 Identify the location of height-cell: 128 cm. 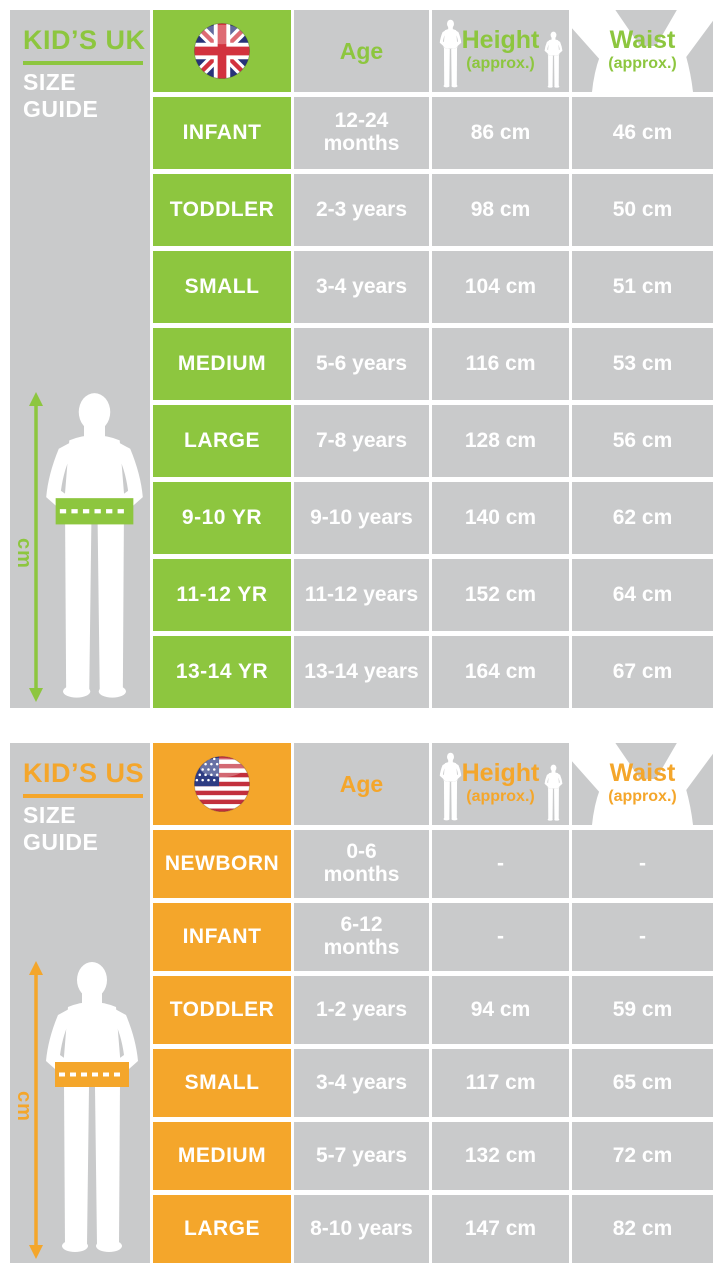
(500, 441).